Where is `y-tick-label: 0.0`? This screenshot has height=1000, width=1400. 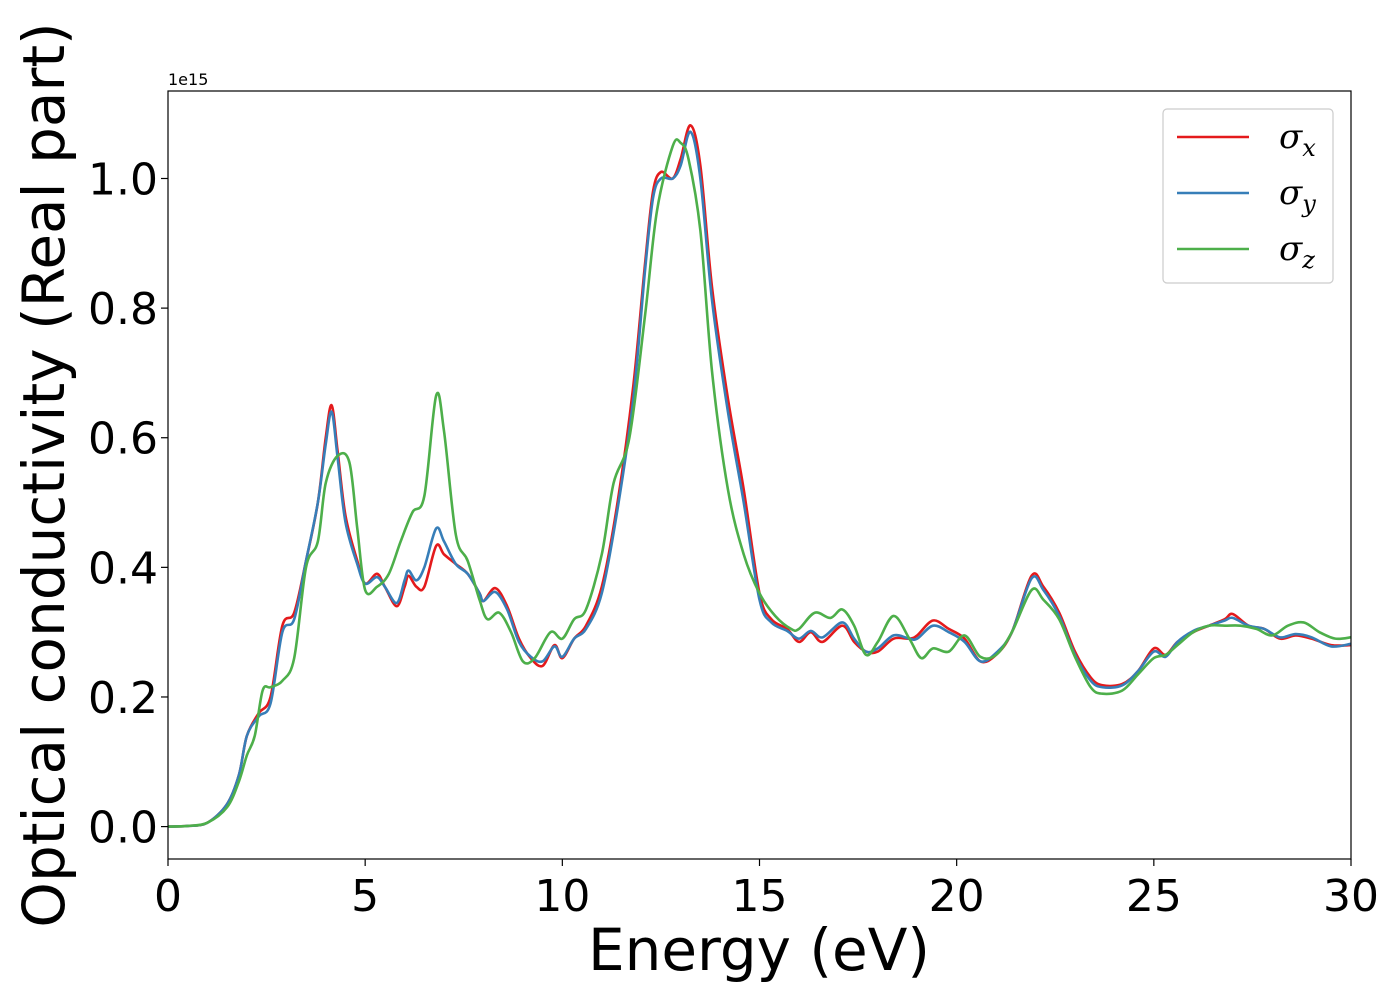
y-tick-label: 0.0 is located at coordinates (123, 828).